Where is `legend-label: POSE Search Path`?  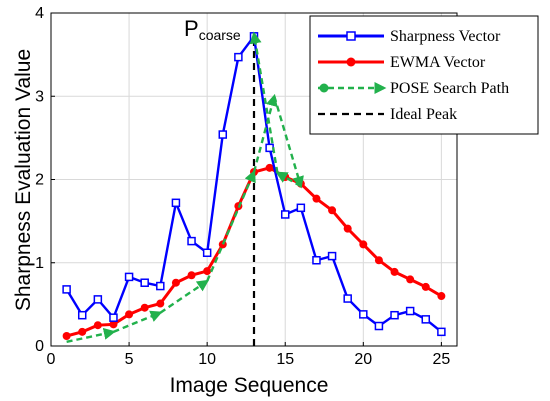
legend-label: POSE Search Path is located at coordinates (449, 88).